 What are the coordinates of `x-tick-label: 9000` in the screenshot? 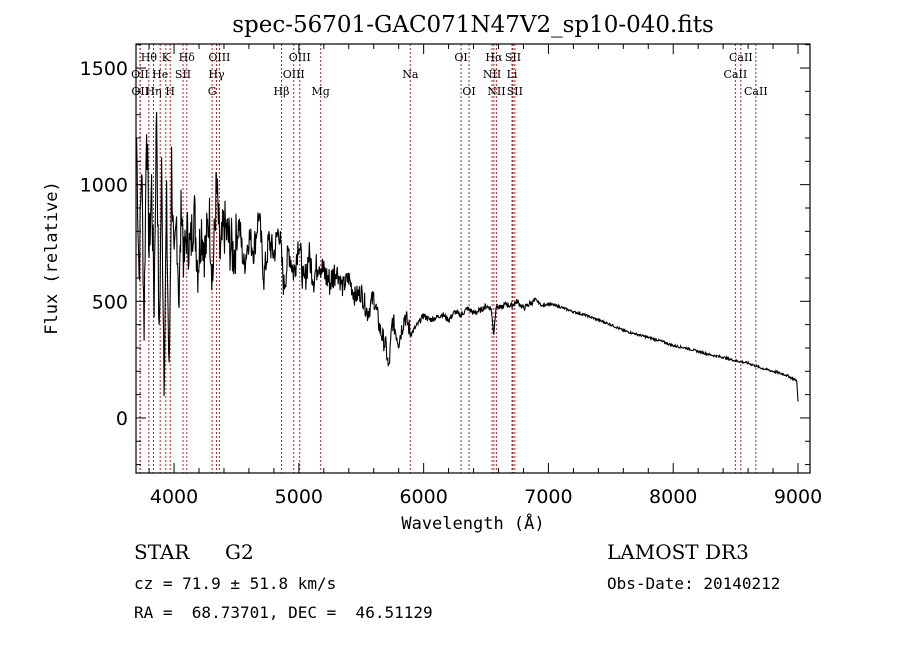 It's located at (798, 497).